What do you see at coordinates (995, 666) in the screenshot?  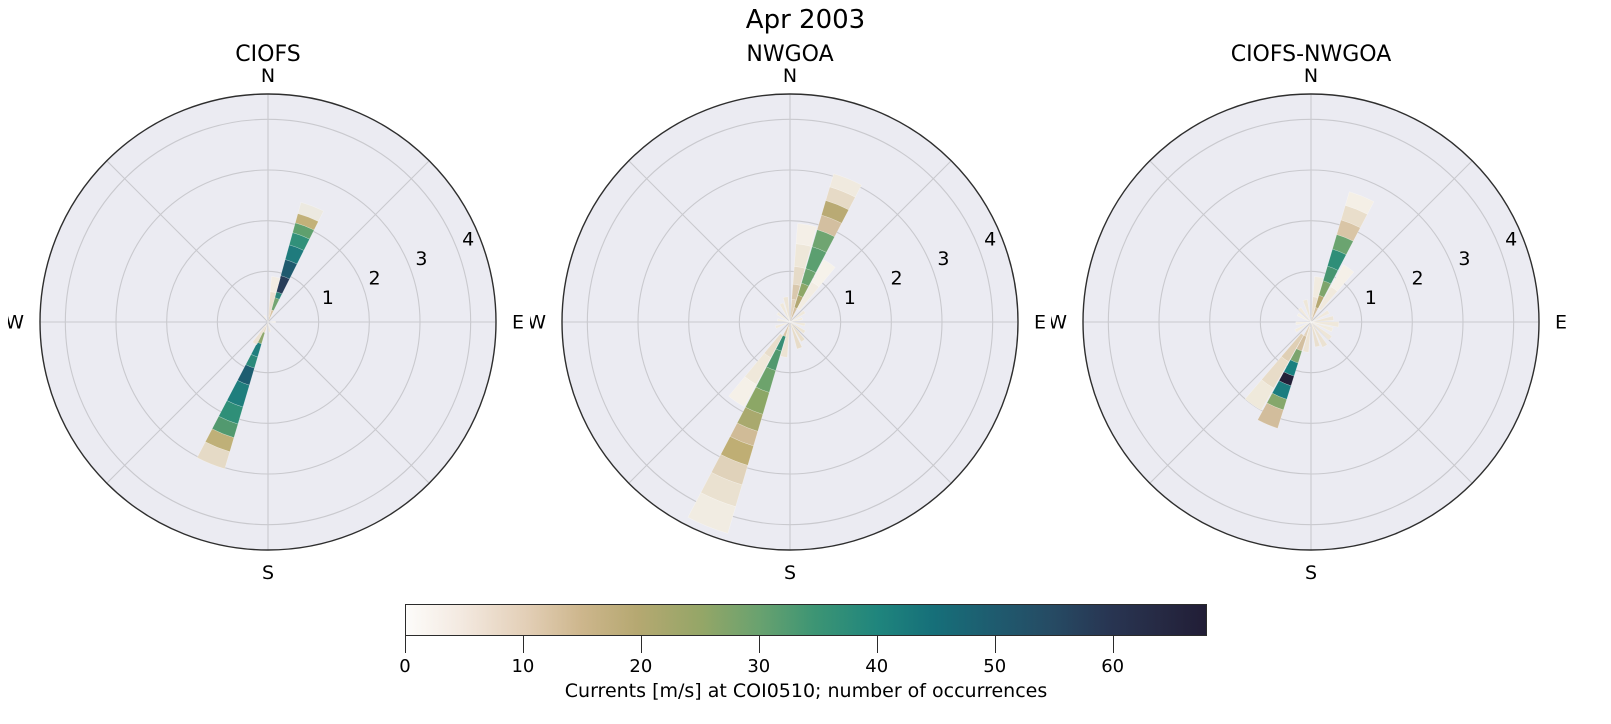 I see `colorbar-tick-label: 50` at bounding box center [995, 666].